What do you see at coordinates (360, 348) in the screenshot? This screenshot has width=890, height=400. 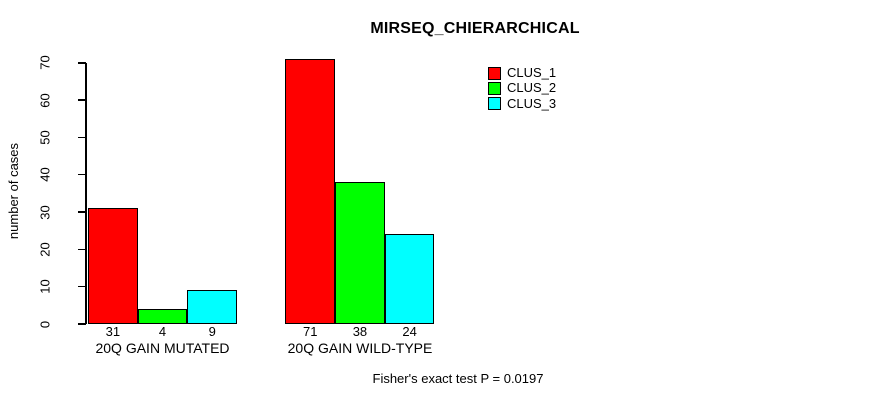 I see `category-label: 20Q GAIN WILD-TYPE` at bounding box center [360, 348].